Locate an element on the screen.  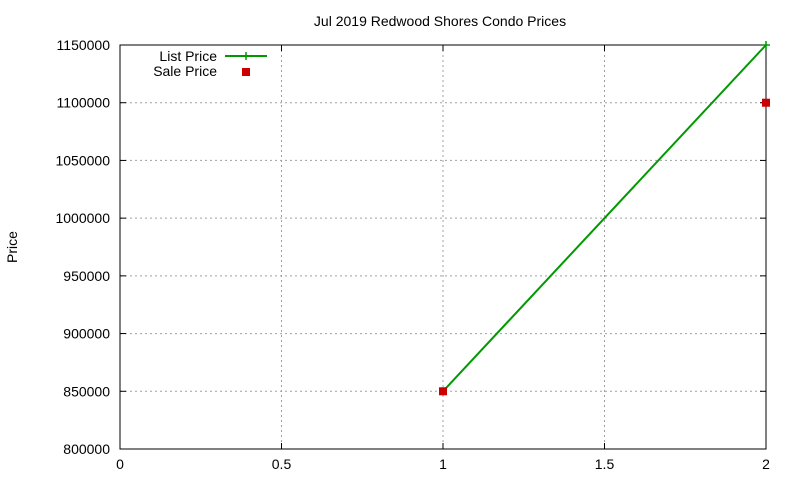
legend-plus-marker is located at coordinates (246, 56).